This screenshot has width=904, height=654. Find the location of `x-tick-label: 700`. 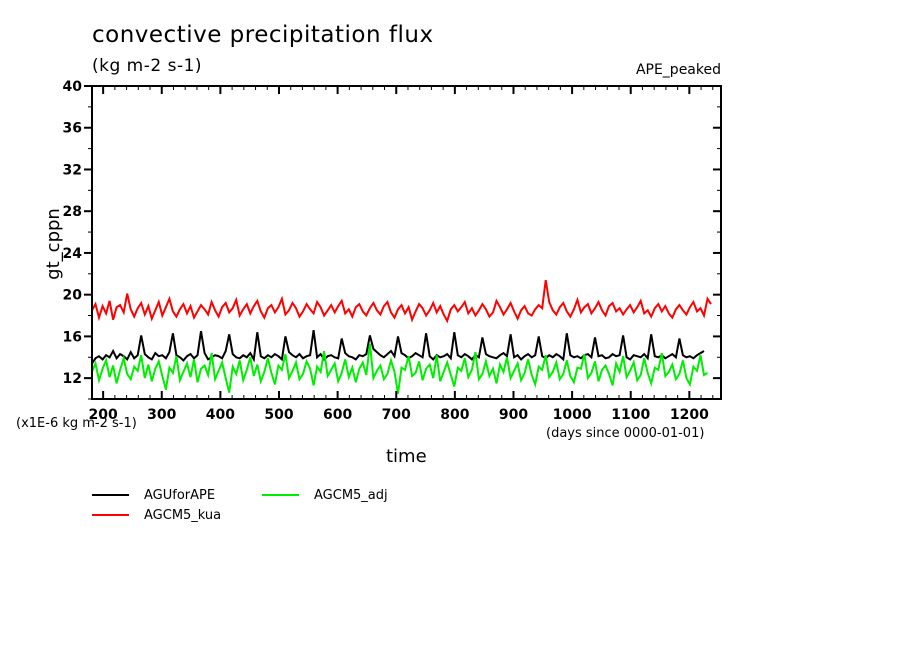

x-tick-label: 700 is located at coordinates (396, 415).